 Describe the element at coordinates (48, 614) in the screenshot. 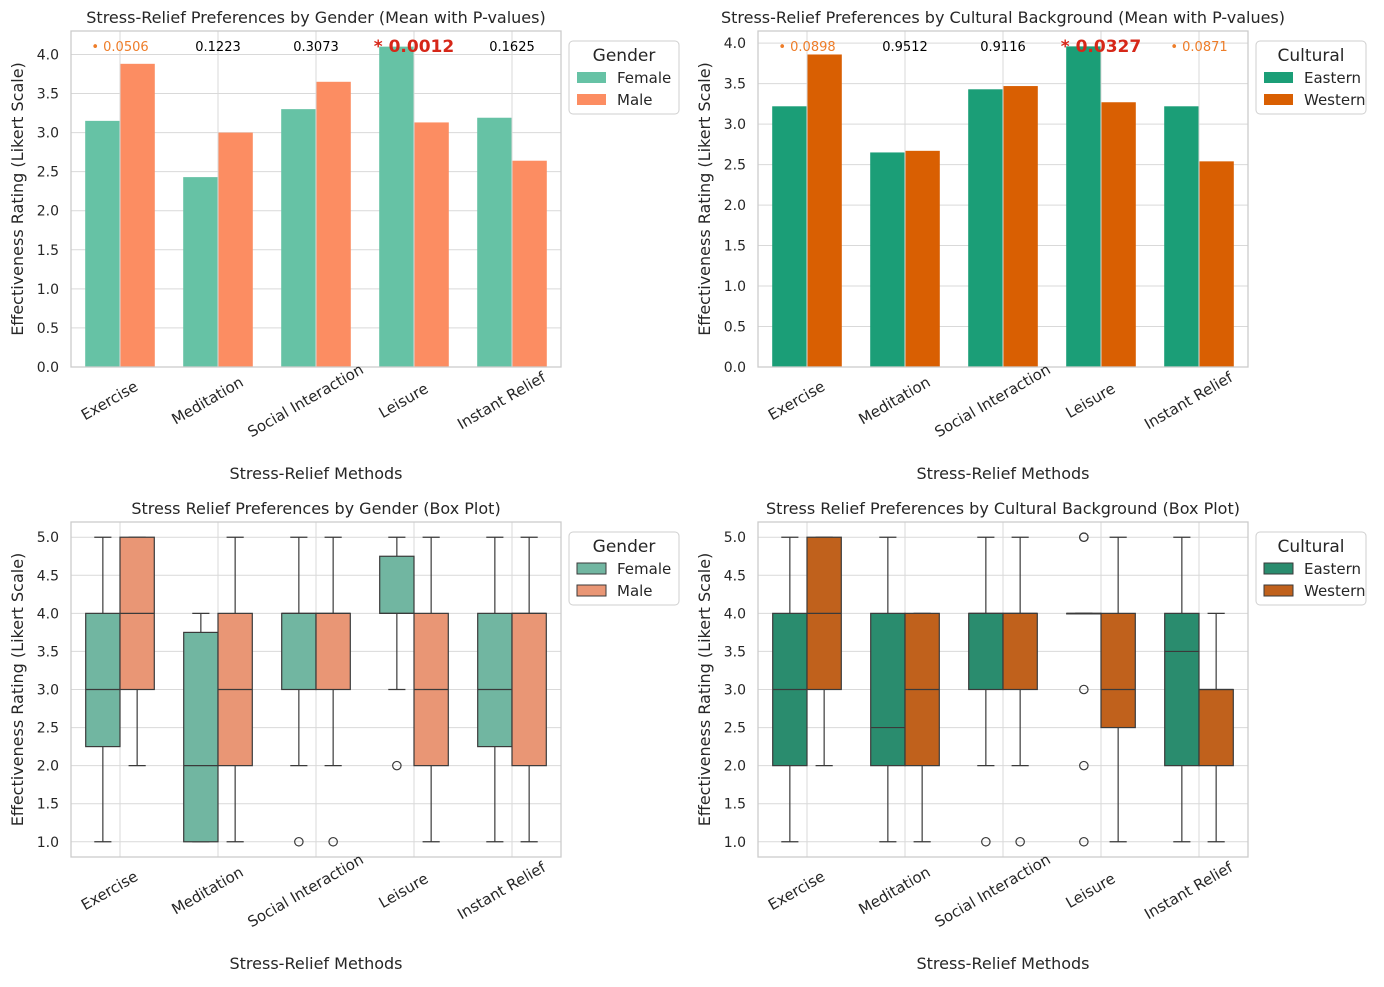

I see `y-tick-label: 4.0` at that location.